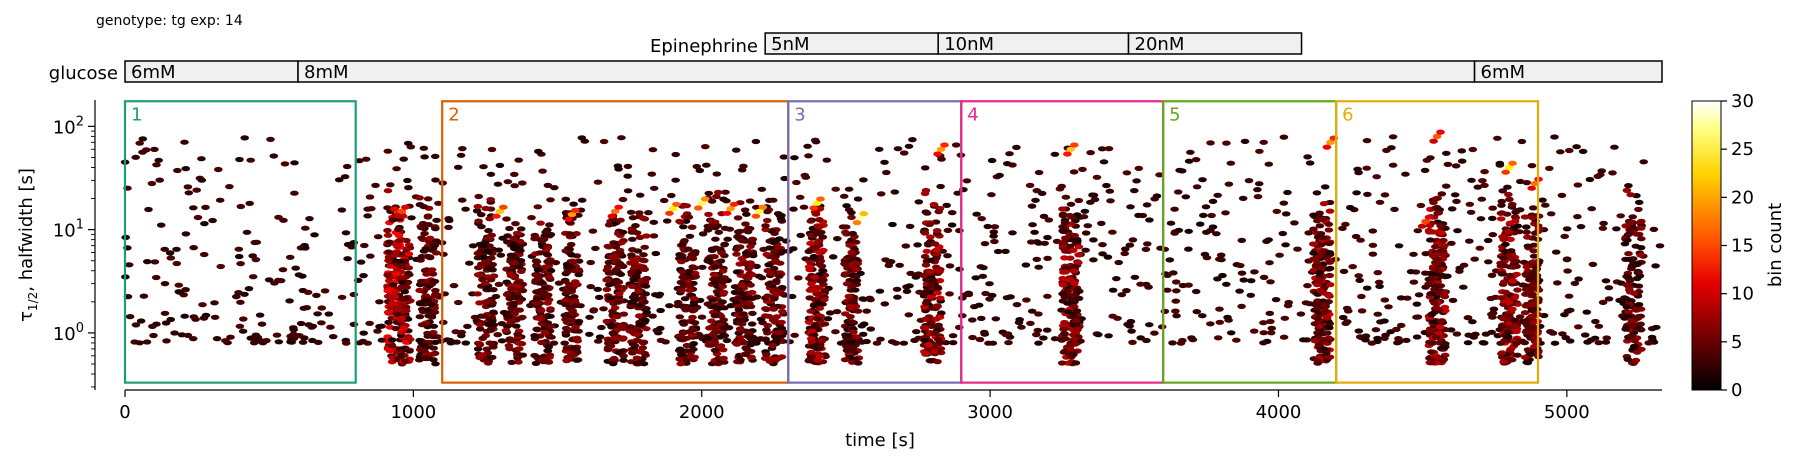  What do you see at coordinates (1736, 390) in the screenshot?
I see `colorbar-tick-label: 0` at bounding box center [1736, 390].